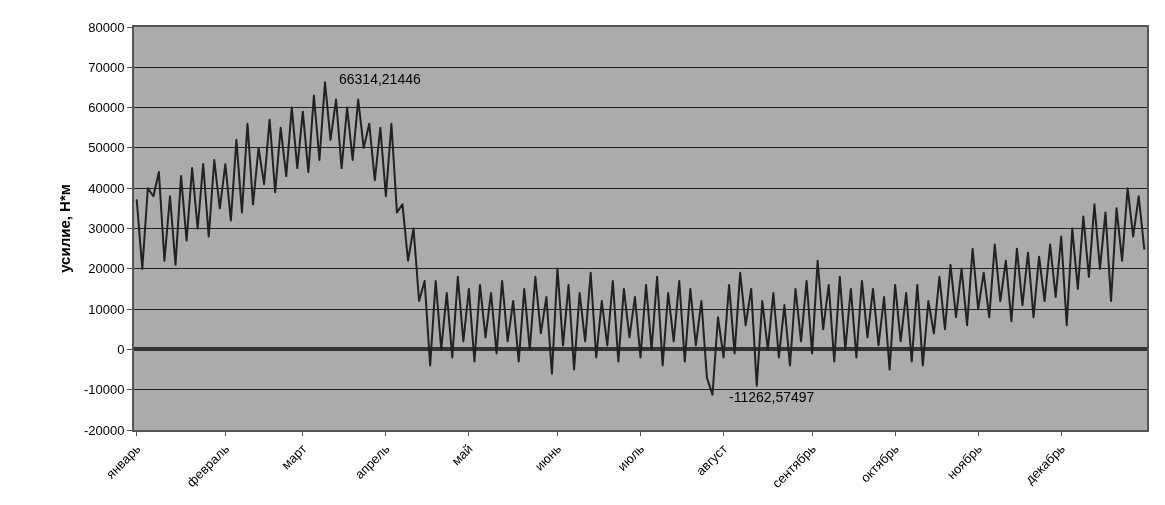  I want to click on y-tick-label: 30000, so click(106, 229).